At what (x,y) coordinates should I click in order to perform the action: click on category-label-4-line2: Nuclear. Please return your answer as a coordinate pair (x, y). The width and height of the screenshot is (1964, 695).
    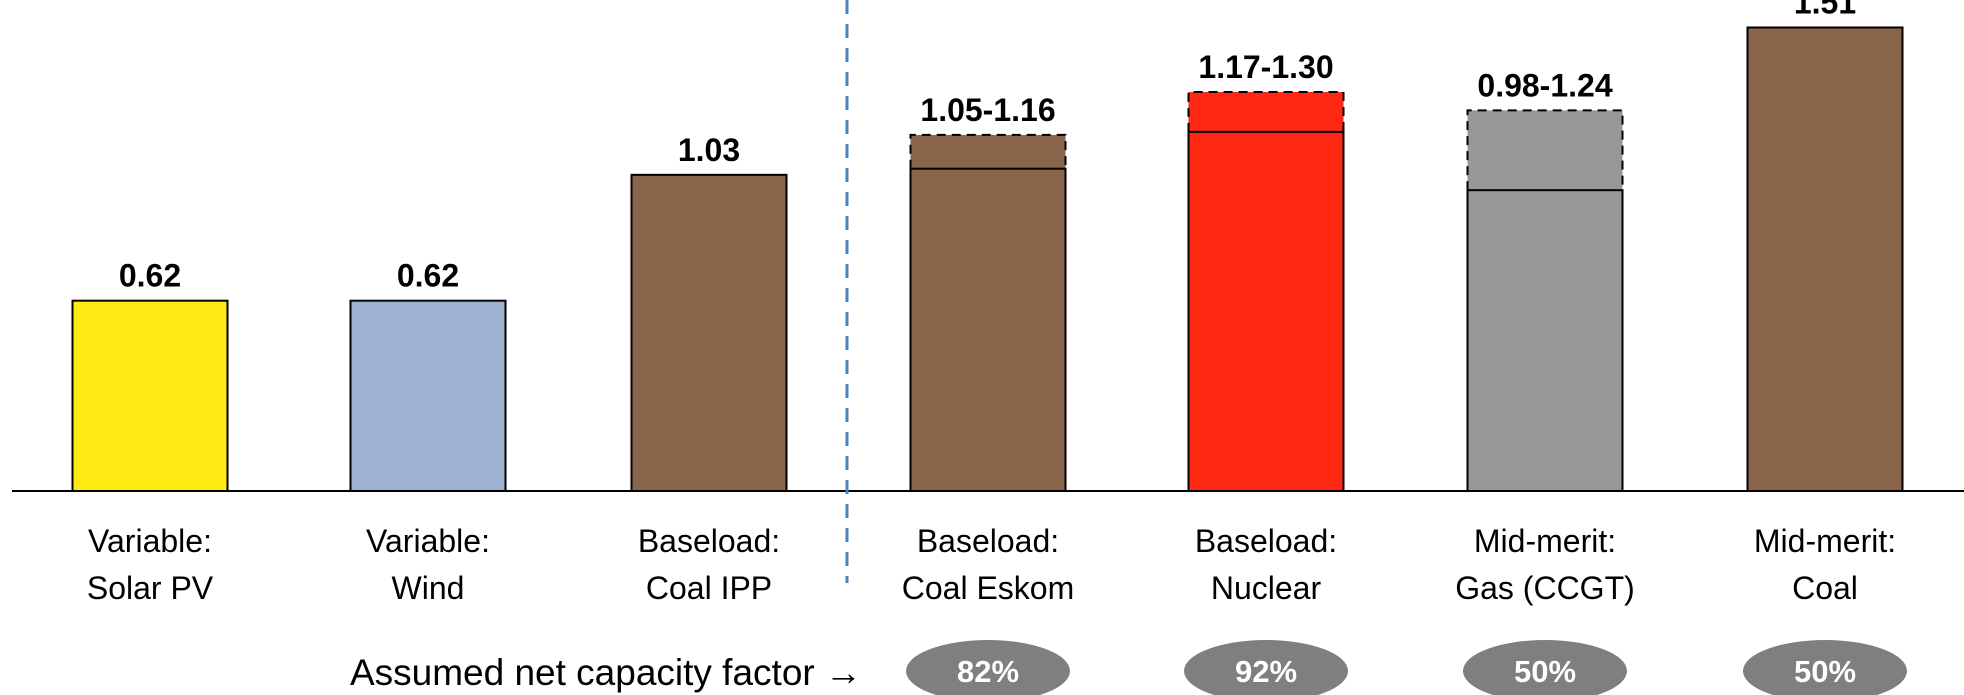
    Looking at the image, I should click on (1266, 588).